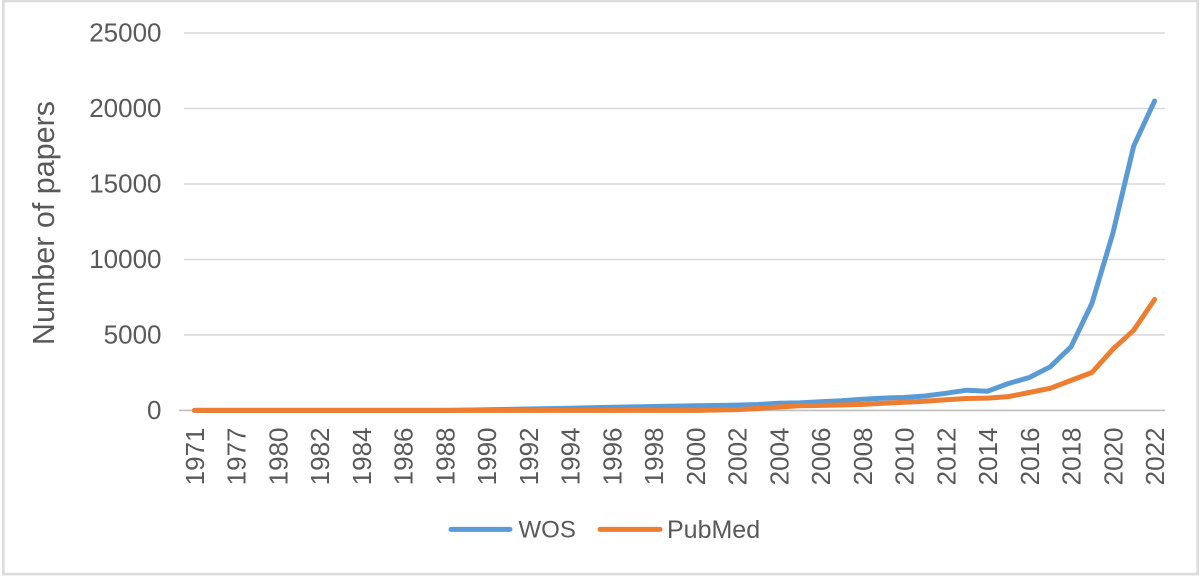 The height and width of the screenshot is (576, 1200). Describe the element at coordinates (125, 259) in the screenshot. I see `svg-text: 10000` at that location.